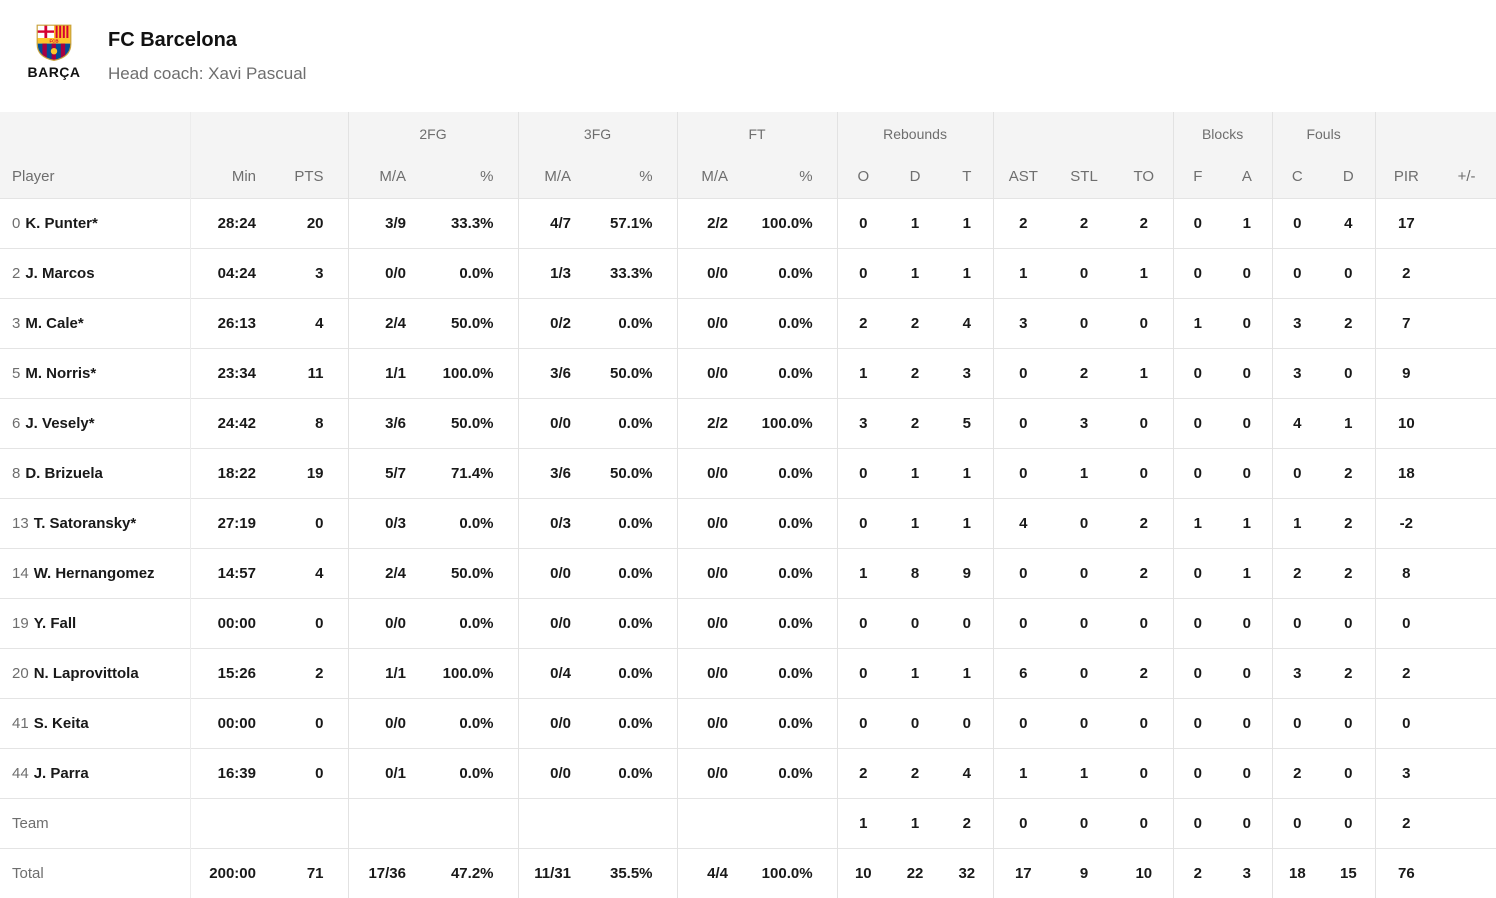 The width and height of the screenshot is (1496, 898). What do you see at coordinates (388, 522) in the screenshot?
I see `stat-fg2-ma: 0/3` at bounding box center [388, 522].